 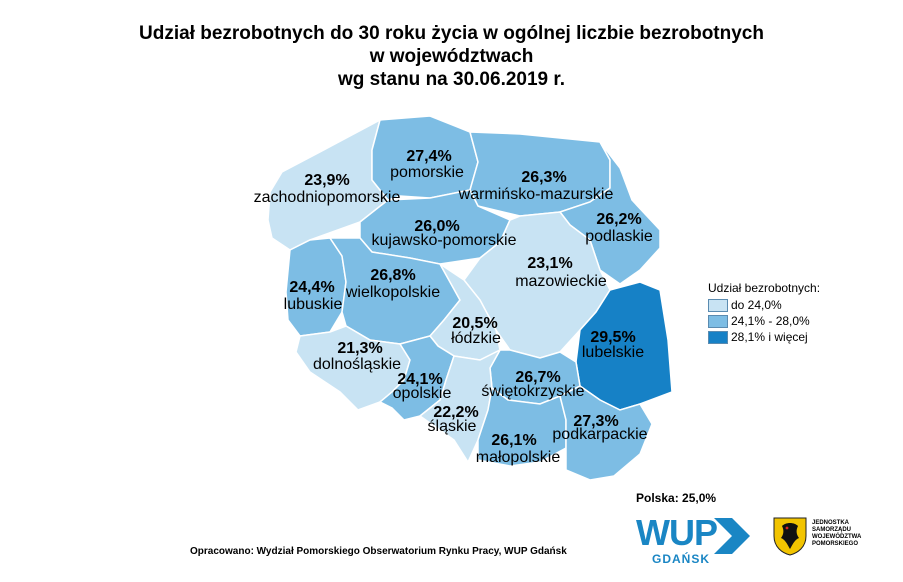 I want to click on name-label-kujawsko-pomorskie: kujawsko-pomorskie, so click(x=444, y=240).